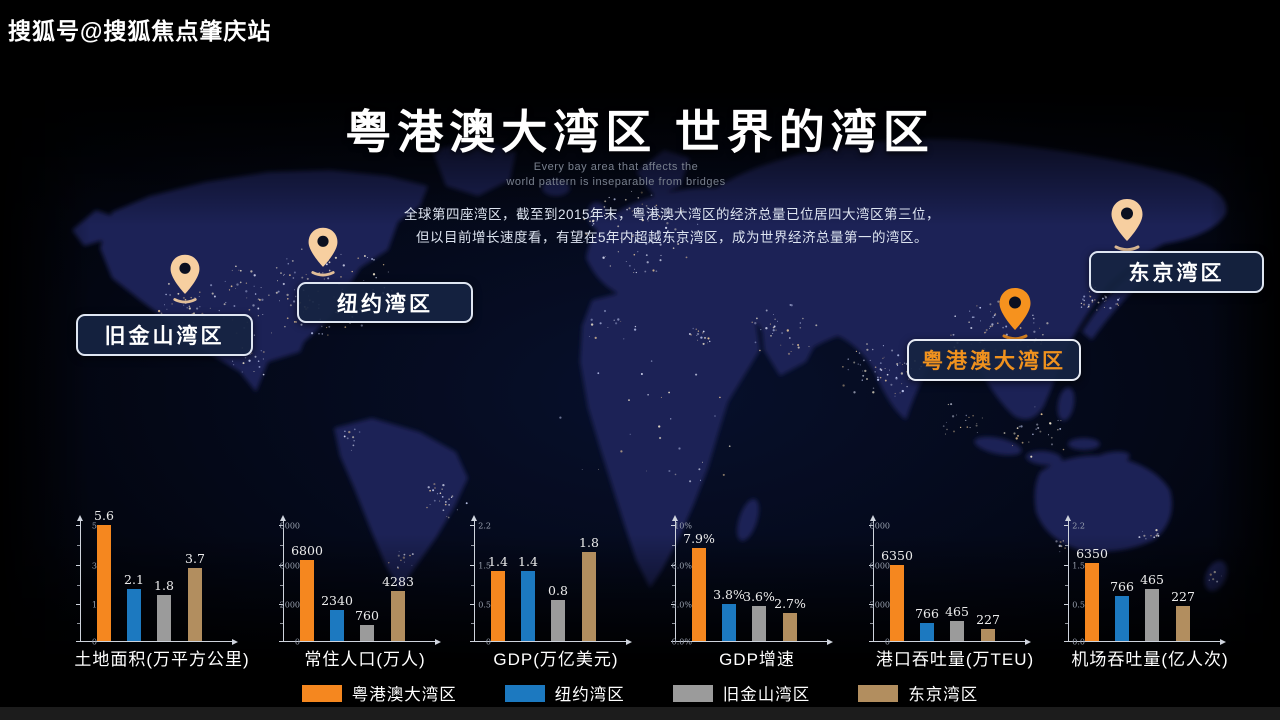 The height and width of the screenshot is (720, 1280). I want to click on legend-item: 旧金山湾区, so click(741, 693).